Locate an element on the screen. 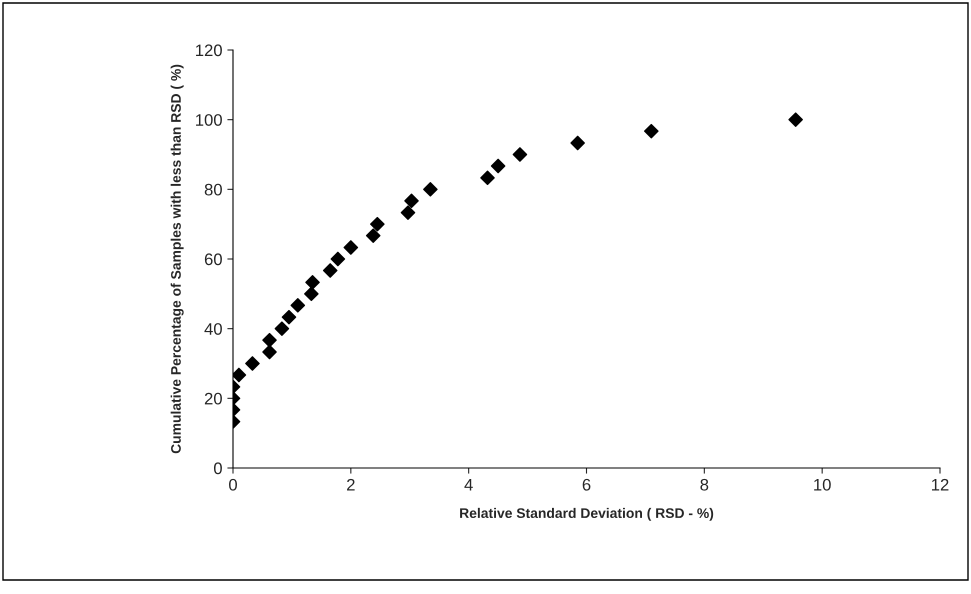 The height and width of the screenshot is (594, 971). x-tick-label: 10 is located at coordinates (822, 484).